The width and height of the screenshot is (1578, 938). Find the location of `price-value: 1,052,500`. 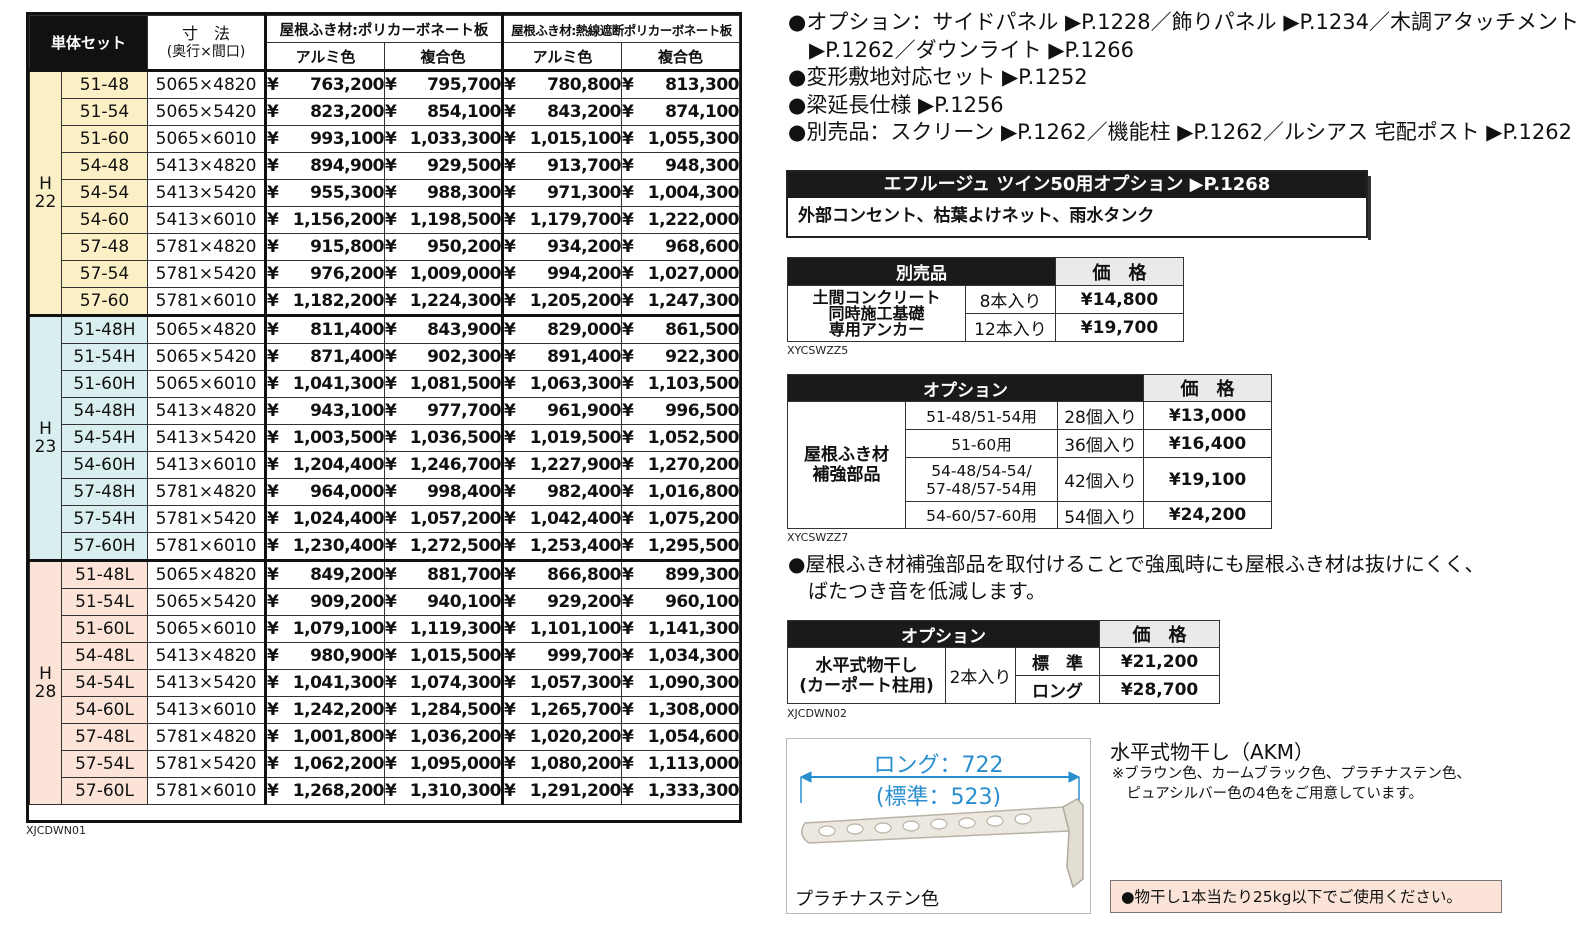

price-value: 1,052,500 is located at coordinates (693, 438).